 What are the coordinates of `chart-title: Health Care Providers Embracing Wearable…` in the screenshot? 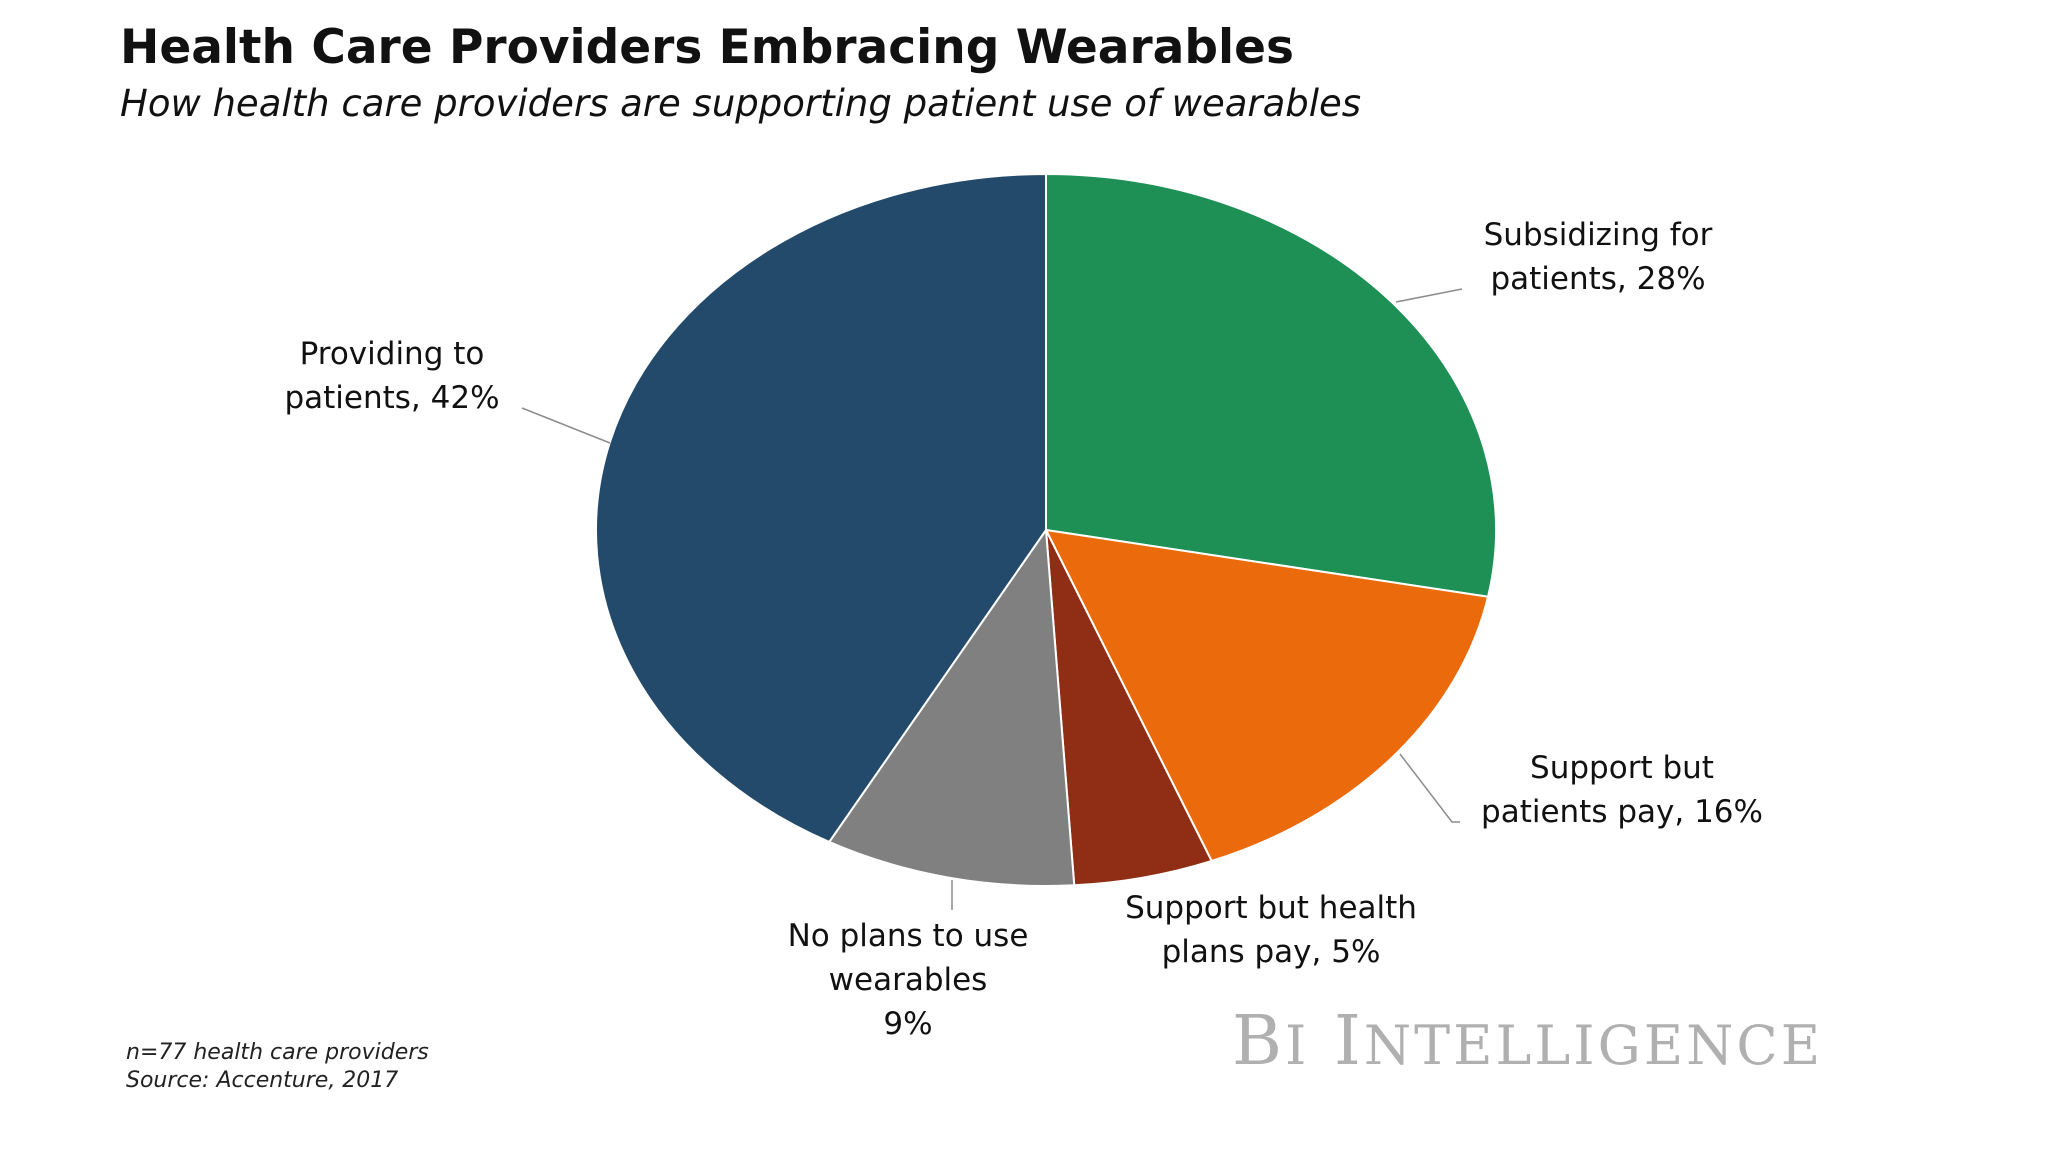 It's located at (707, 47).